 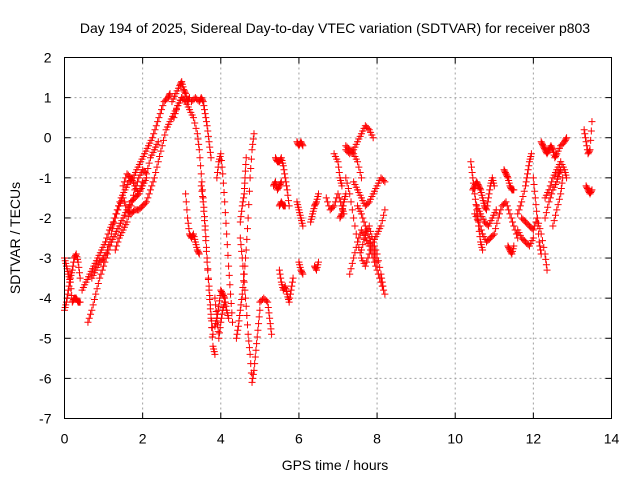 I want to click on y-tick-label: -4, so click(x=45, y=298).